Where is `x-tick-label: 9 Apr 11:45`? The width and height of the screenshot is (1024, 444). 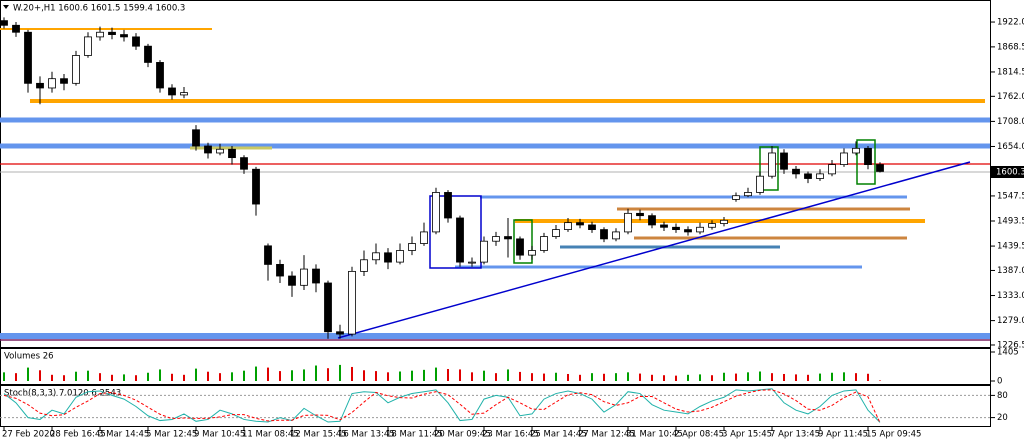 x-tick-label: 9 Apr 11:45 is located at coordinates (843, 435).